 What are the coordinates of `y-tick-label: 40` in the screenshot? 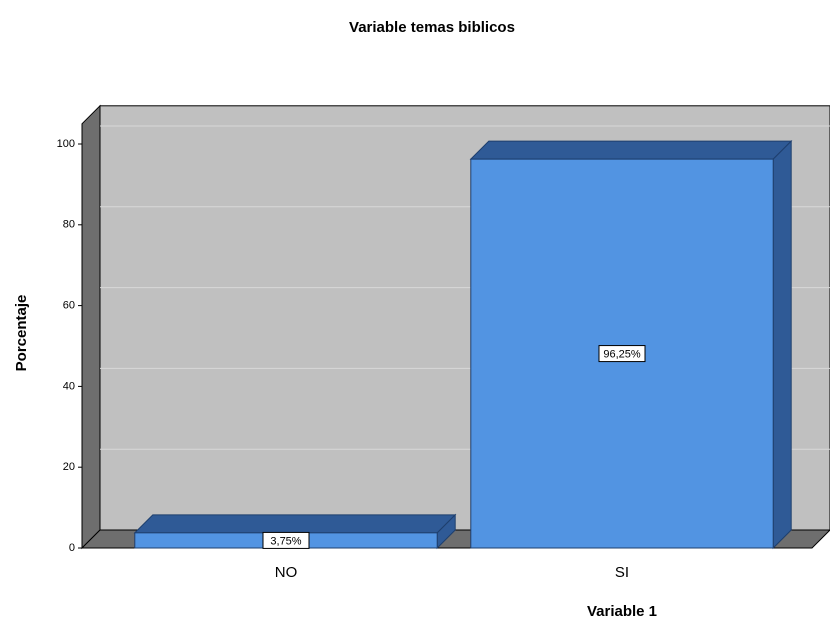 It's located at (69, 386).